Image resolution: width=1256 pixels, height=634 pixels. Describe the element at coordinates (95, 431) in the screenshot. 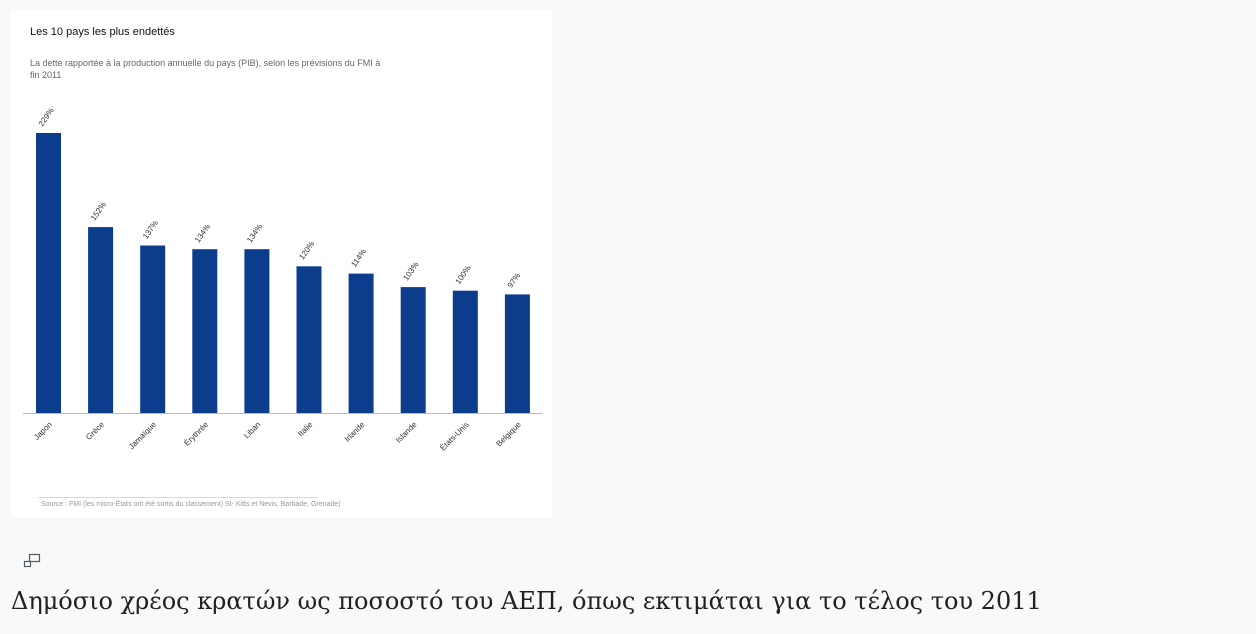

I see `x-tick-label: Grèce` at that location.